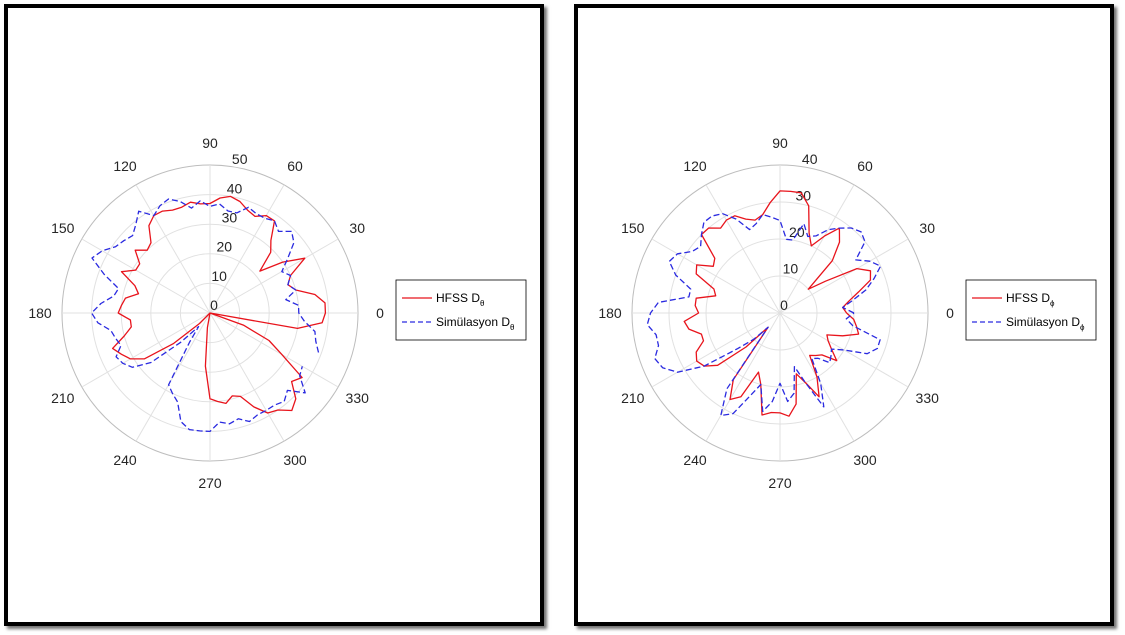 The image size is (1125, 635). I want to click on radius-tick-label: 30, so click(230, 218).